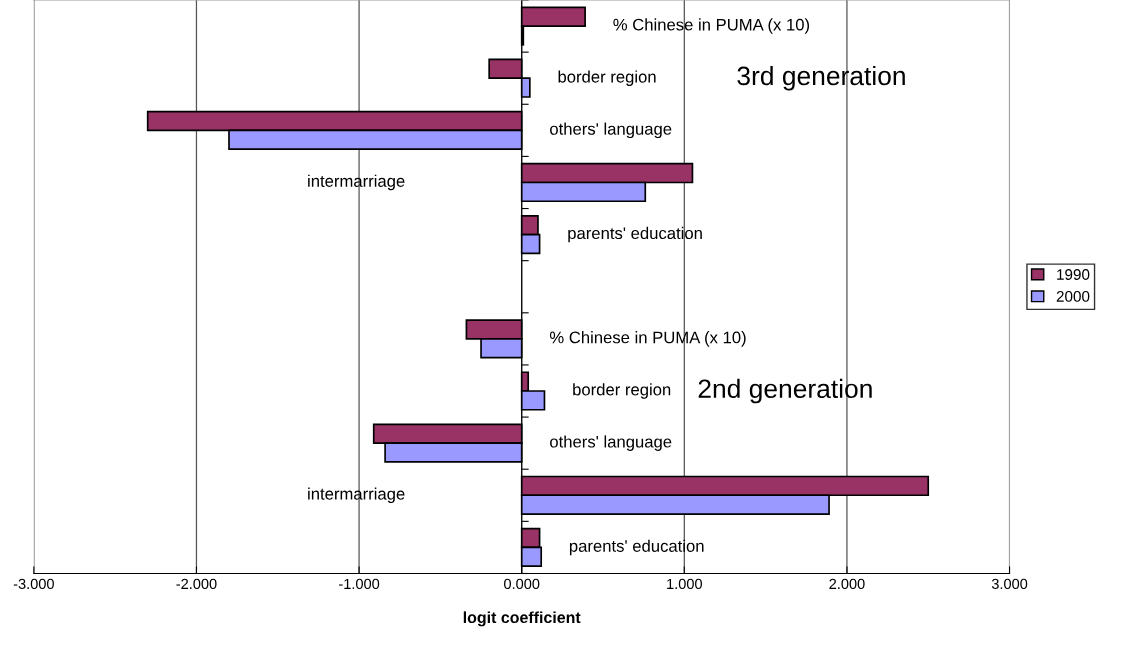 This screenshot has height=648, width=1128. What do you see at coordinates (821, 78) in the screenshot?
I see `annotation: 3rd generation` at bounding box center [821, 78].